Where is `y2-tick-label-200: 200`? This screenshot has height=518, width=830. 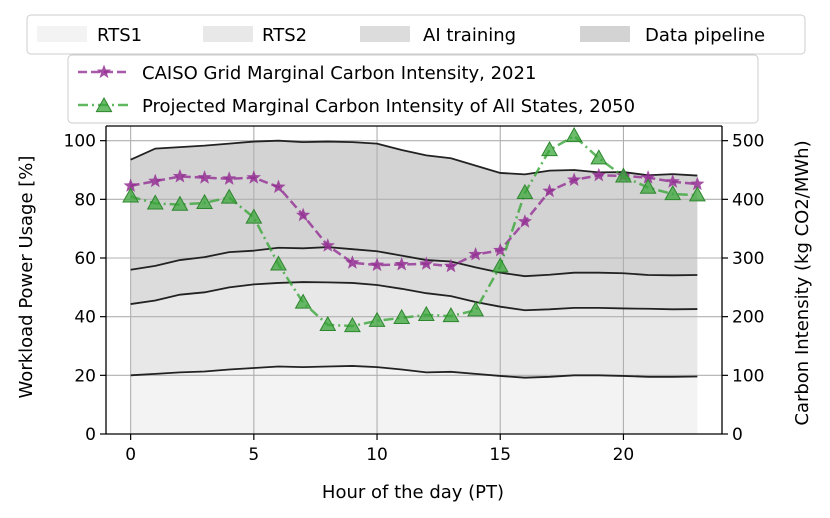
y2-tick-label-200: 200 is located at coordinates (748, 318).